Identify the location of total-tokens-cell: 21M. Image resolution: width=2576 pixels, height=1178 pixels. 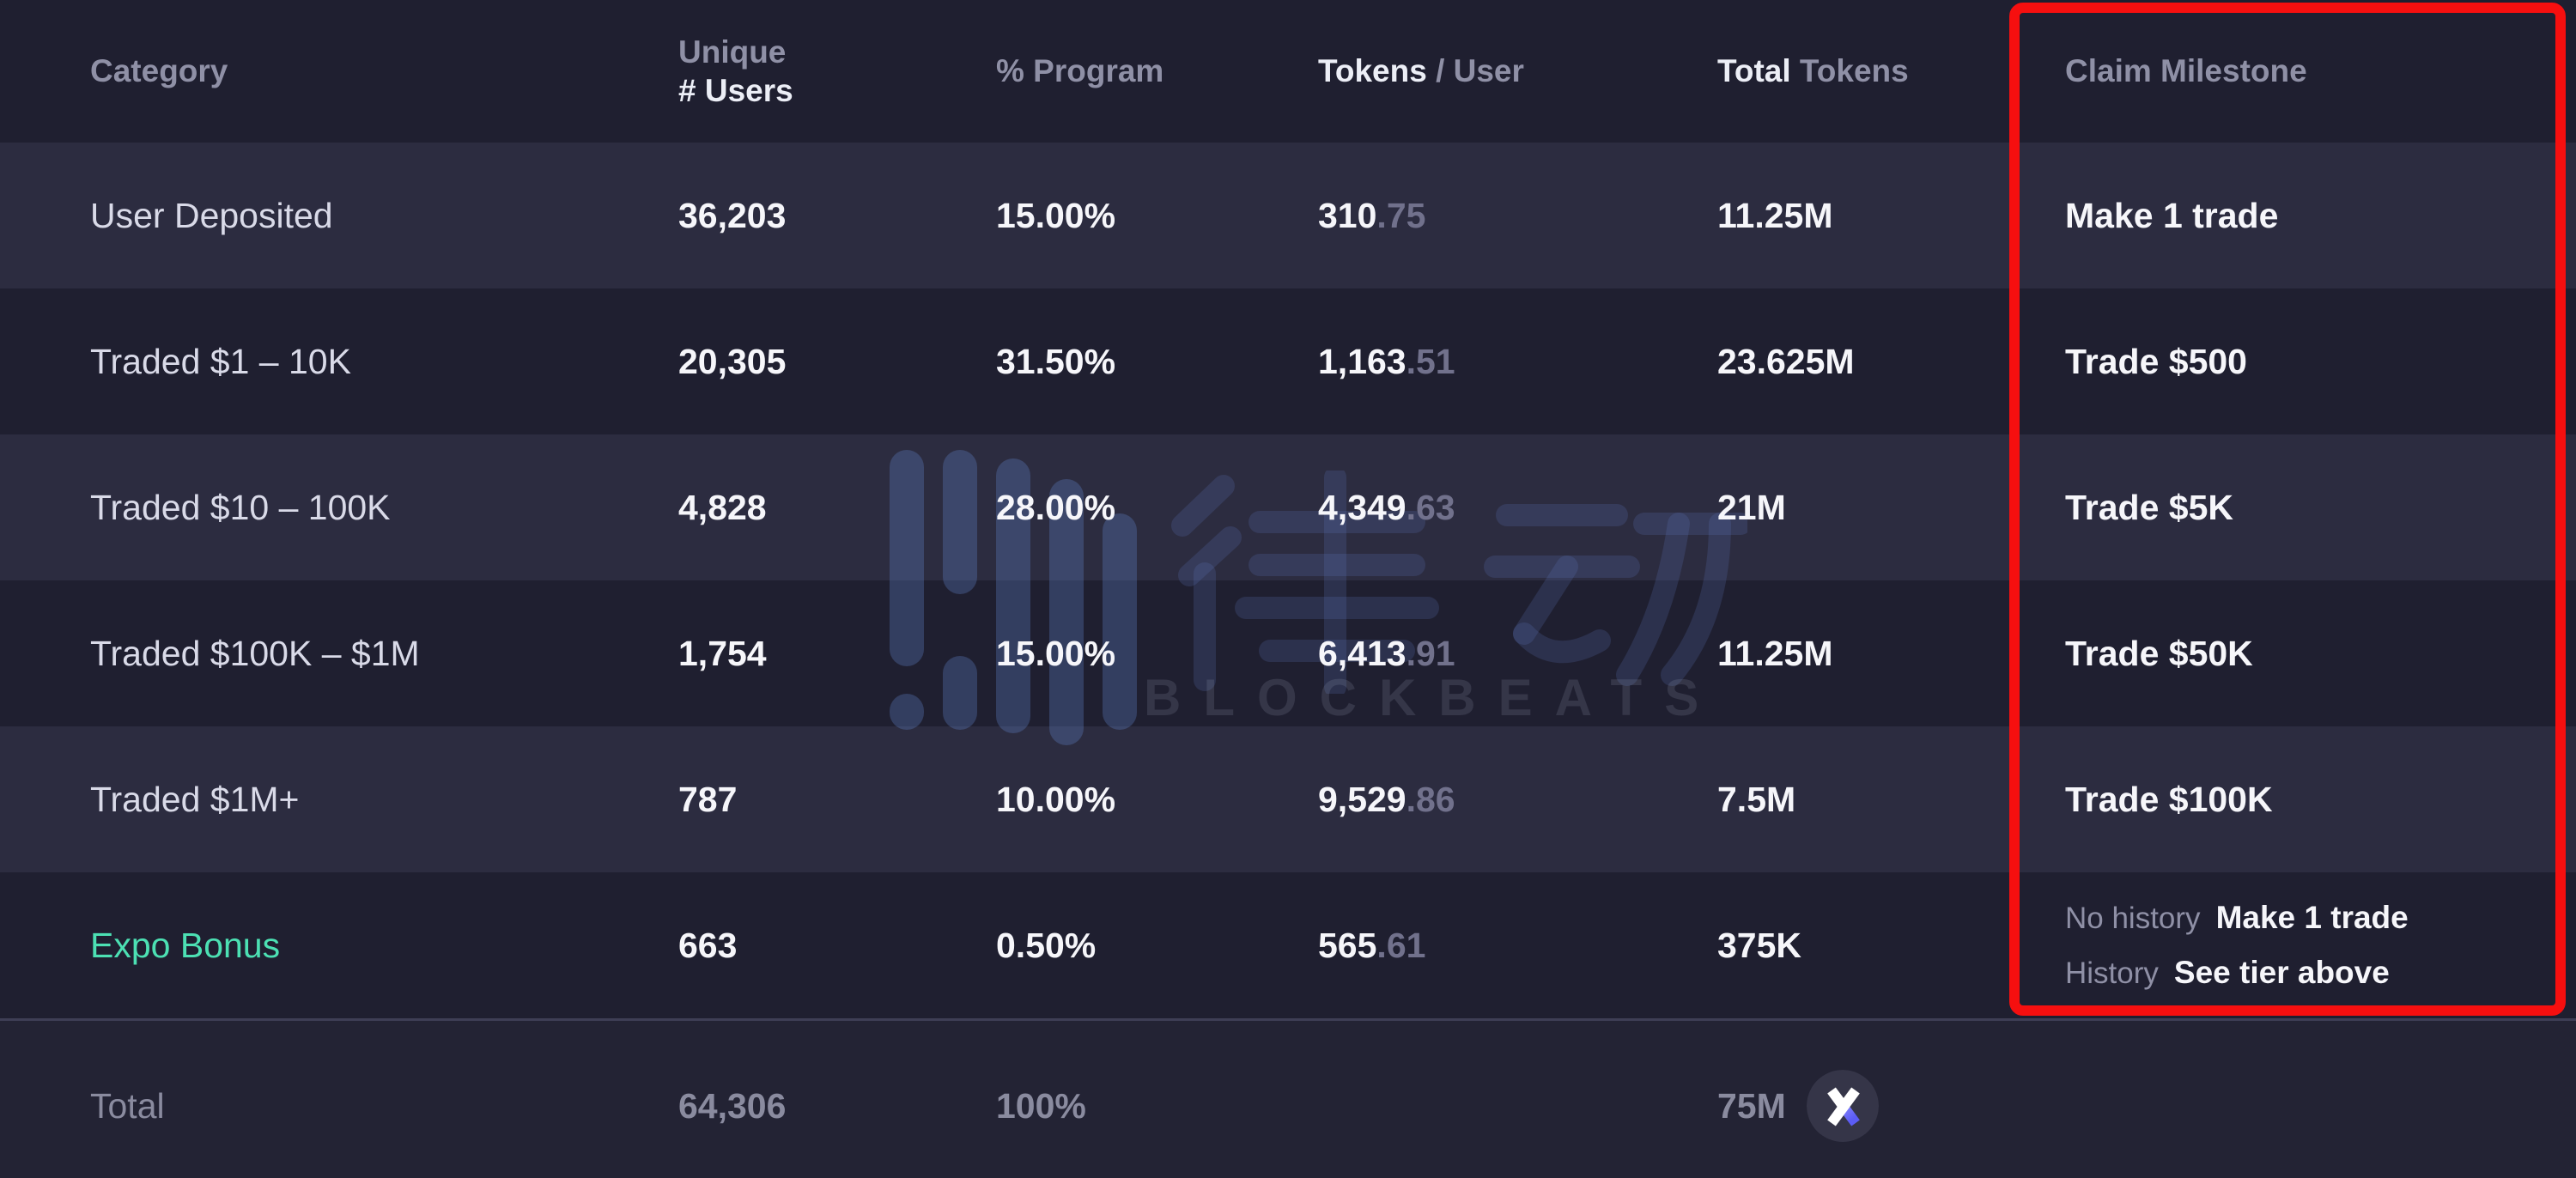
(1801, 508).